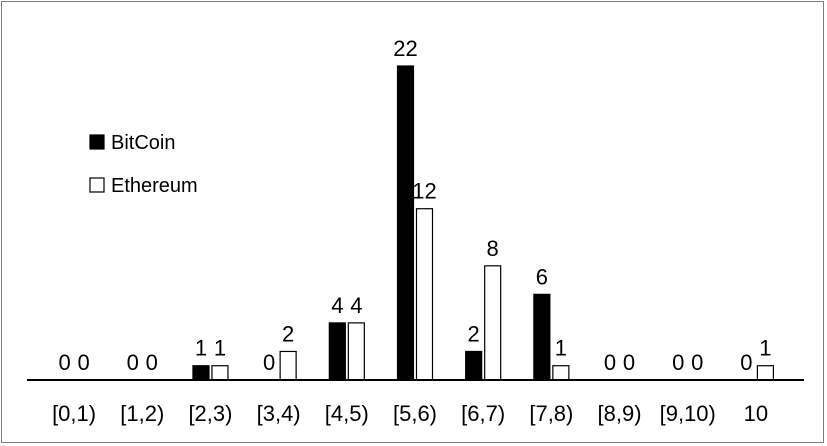 Image resolution: width=827 pixels, height=446 pixels. Describe the element at coordinates (347, 413) in the screenshot. I see `x-tick-label-4: [4,5)` at that location.